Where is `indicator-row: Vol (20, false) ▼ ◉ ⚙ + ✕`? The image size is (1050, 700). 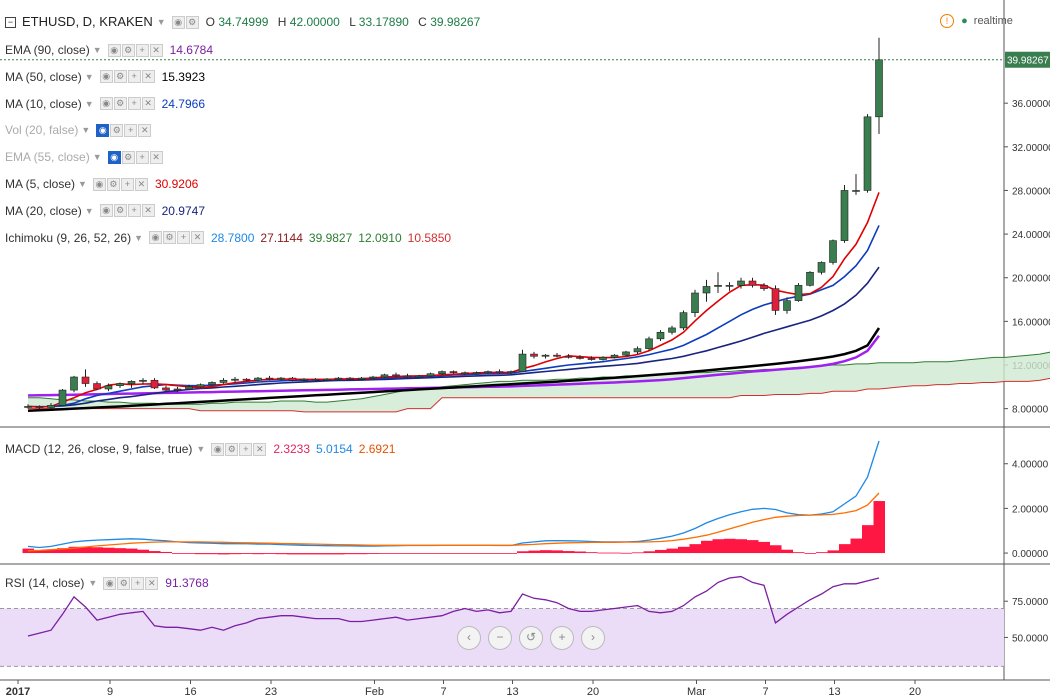 indicator-row: Vol (20, false) ▼ ◉ ⚙ + ✕ is located at coordinates (78, 130).